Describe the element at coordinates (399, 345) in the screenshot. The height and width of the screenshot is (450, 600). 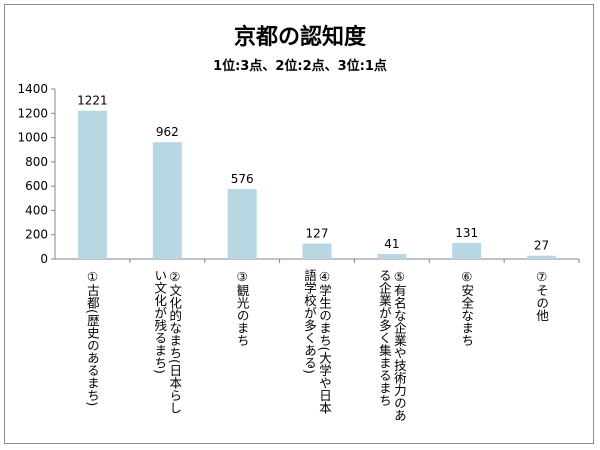
I see `category-label: ⑤有名な企業や技術力のあ` at that location.